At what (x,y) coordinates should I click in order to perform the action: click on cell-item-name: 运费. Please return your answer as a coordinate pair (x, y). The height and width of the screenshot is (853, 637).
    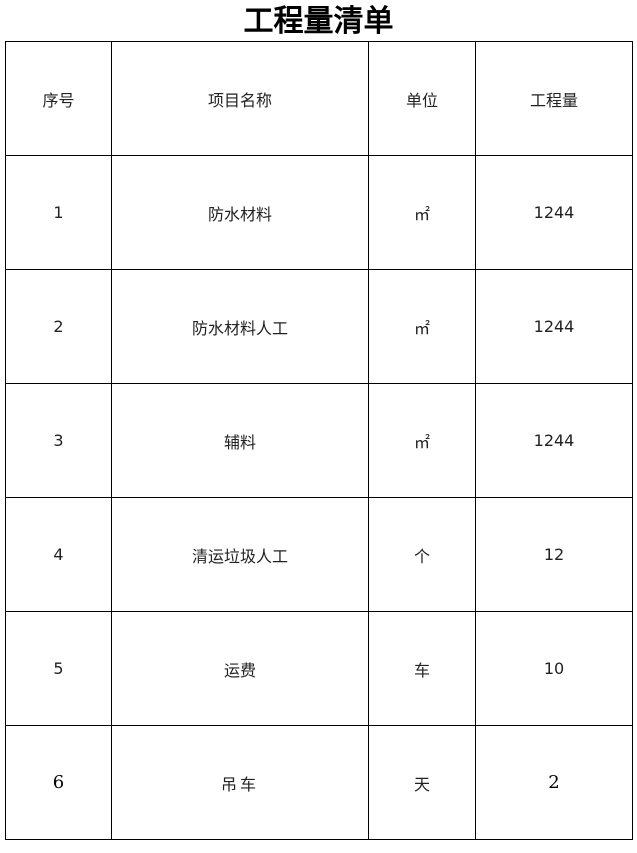
    Looking at the image, I should click on (240, 668).